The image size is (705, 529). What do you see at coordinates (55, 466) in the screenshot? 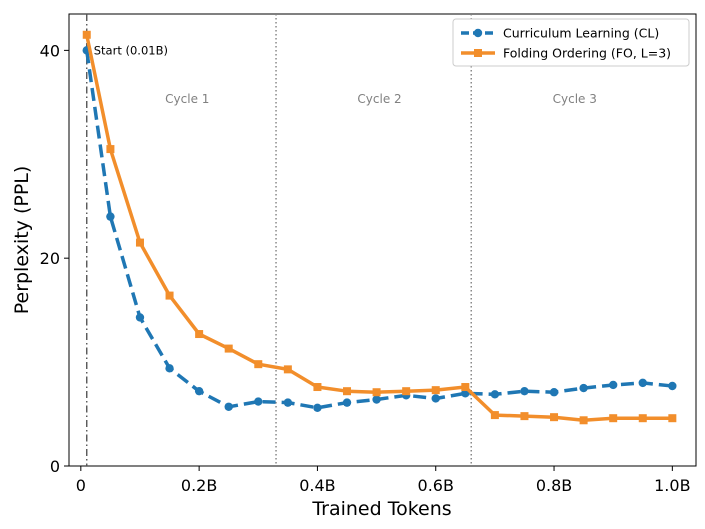
I see `y-tick-label-0: 0` at bounding box center [55, 466].